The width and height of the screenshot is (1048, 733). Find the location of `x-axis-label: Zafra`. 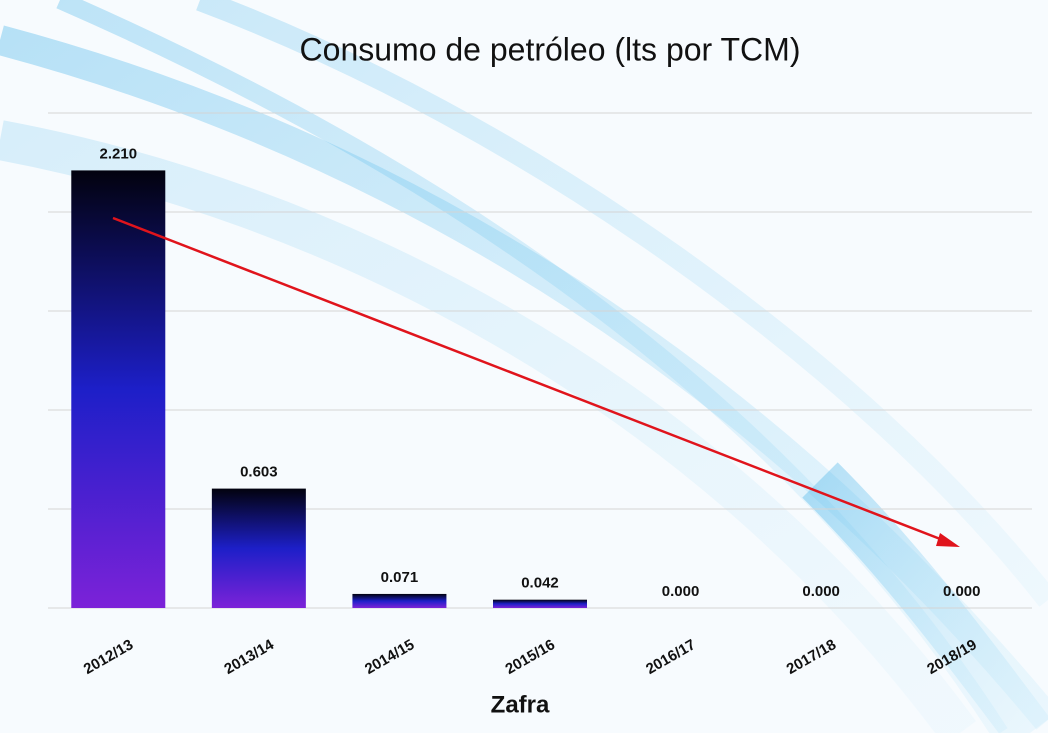

x-axis-label: Zafra is located at coordinates (520, 704).